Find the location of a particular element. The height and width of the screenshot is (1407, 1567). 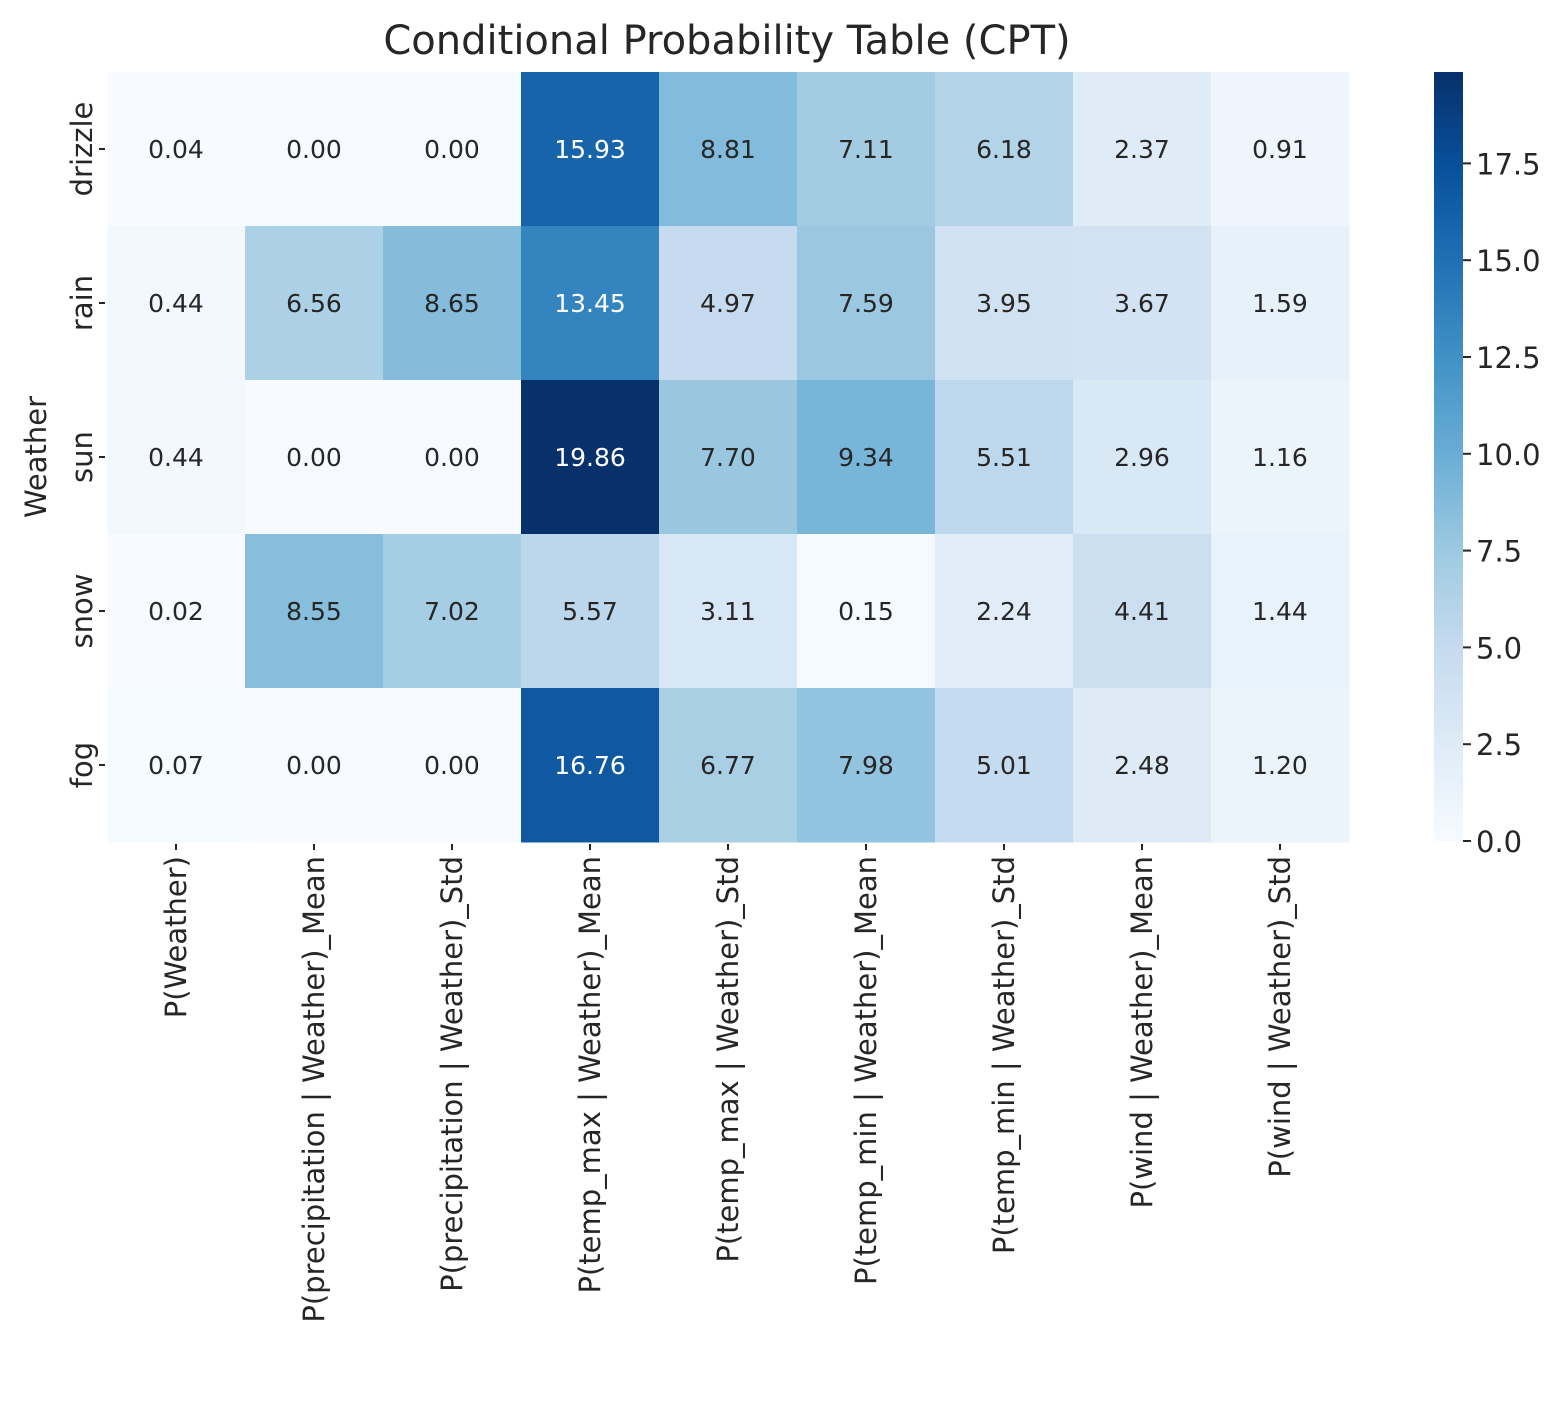

cell-value-label: 1.16 is located at coordinates (1280, 457).